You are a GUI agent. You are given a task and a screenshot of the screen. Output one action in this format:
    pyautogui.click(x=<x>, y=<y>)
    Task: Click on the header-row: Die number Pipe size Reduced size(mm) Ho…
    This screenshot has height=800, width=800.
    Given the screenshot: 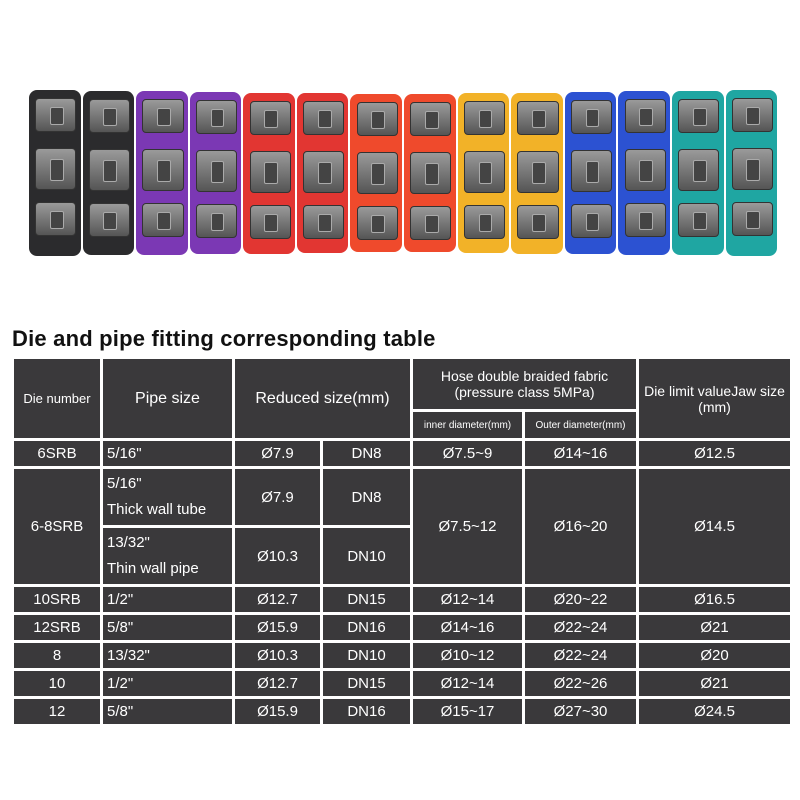 What is the action you would take?
    pyautogui.click(x=402, y=398)
    